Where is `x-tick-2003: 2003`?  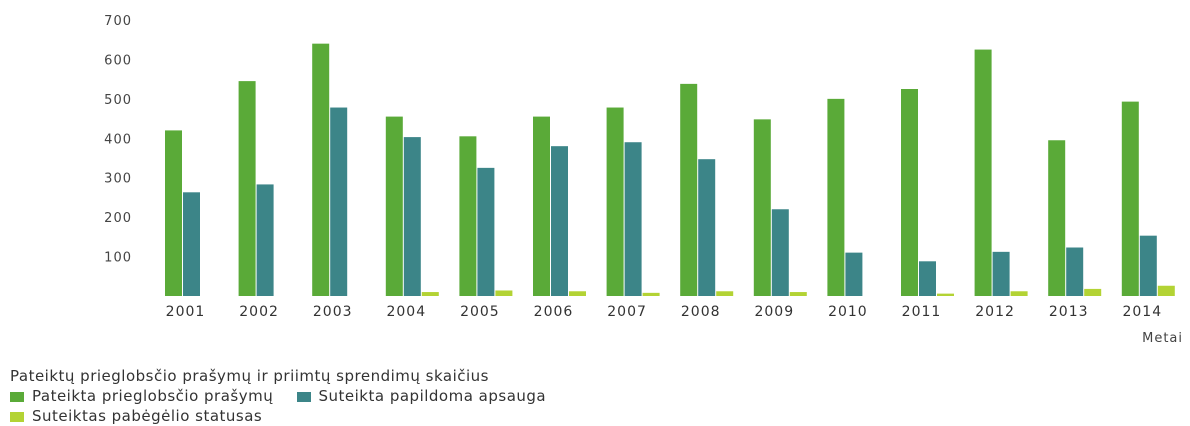 x-tick-2003: 2003 is located at coordinates (333, 312).